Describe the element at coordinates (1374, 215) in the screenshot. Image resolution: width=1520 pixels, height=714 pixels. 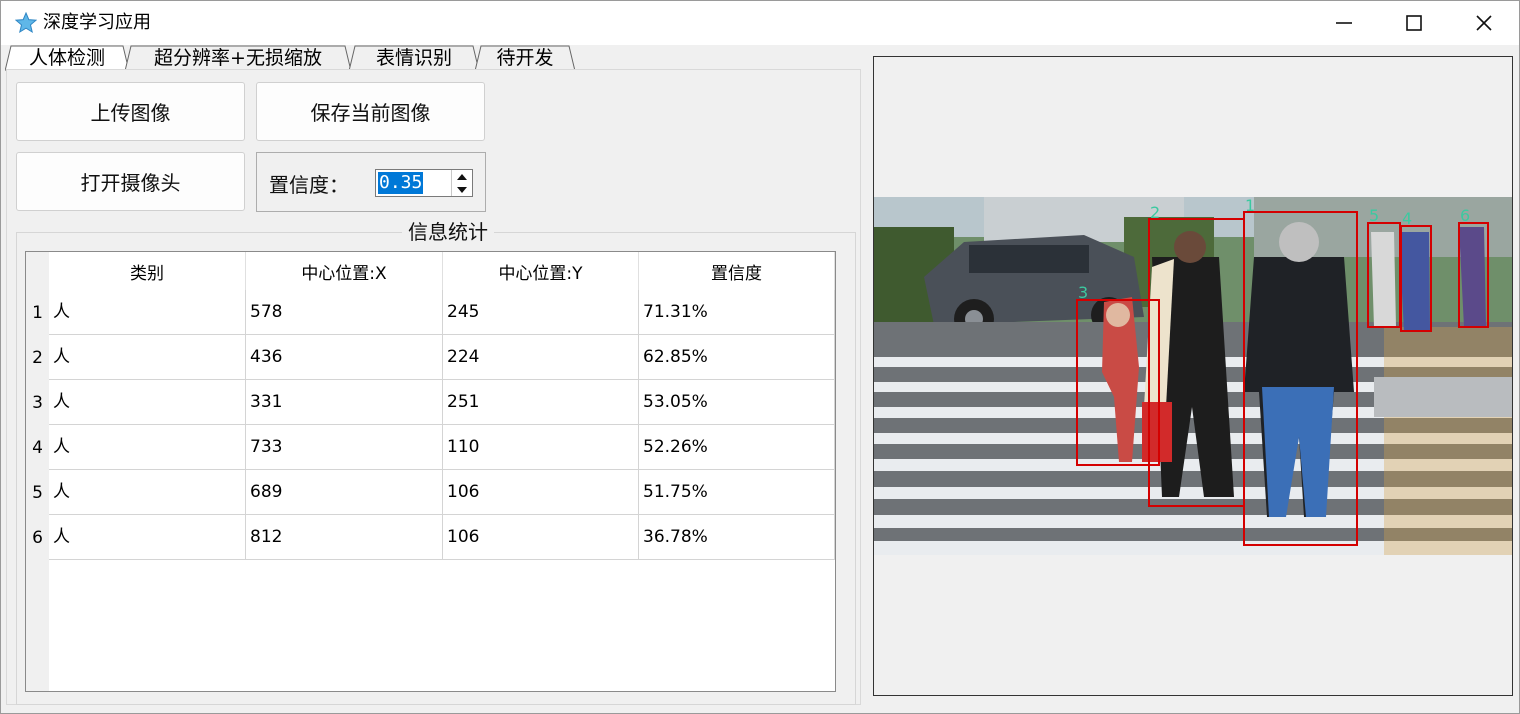
I see `detection-label: 5` at that location.